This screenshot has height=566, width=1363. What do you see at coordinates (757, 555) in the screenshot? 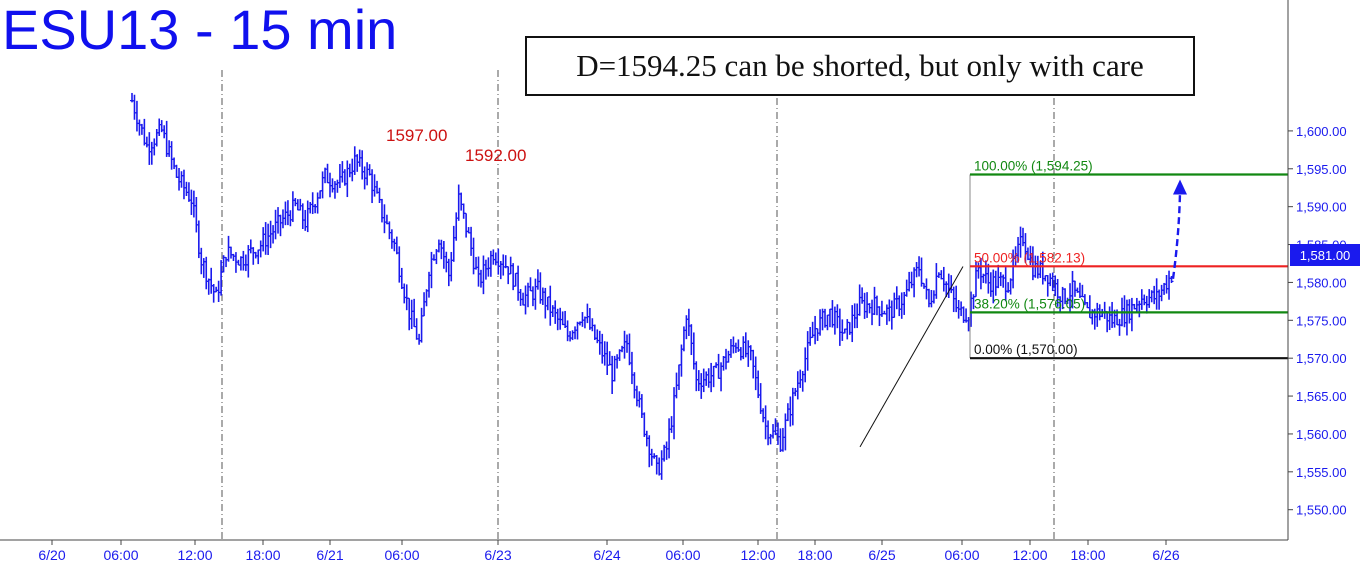
I see `x-tick-label: 12:00` at bounding box center [757, 555].